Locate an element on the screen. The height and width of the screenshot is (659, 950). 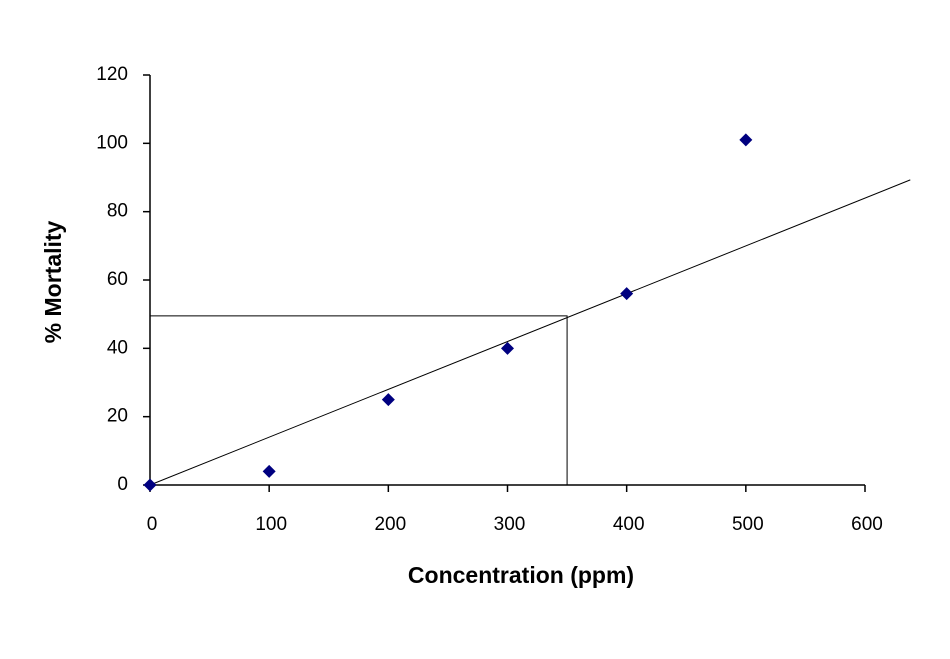
y-tick-label: 40 is located at coordinates (117, 347).